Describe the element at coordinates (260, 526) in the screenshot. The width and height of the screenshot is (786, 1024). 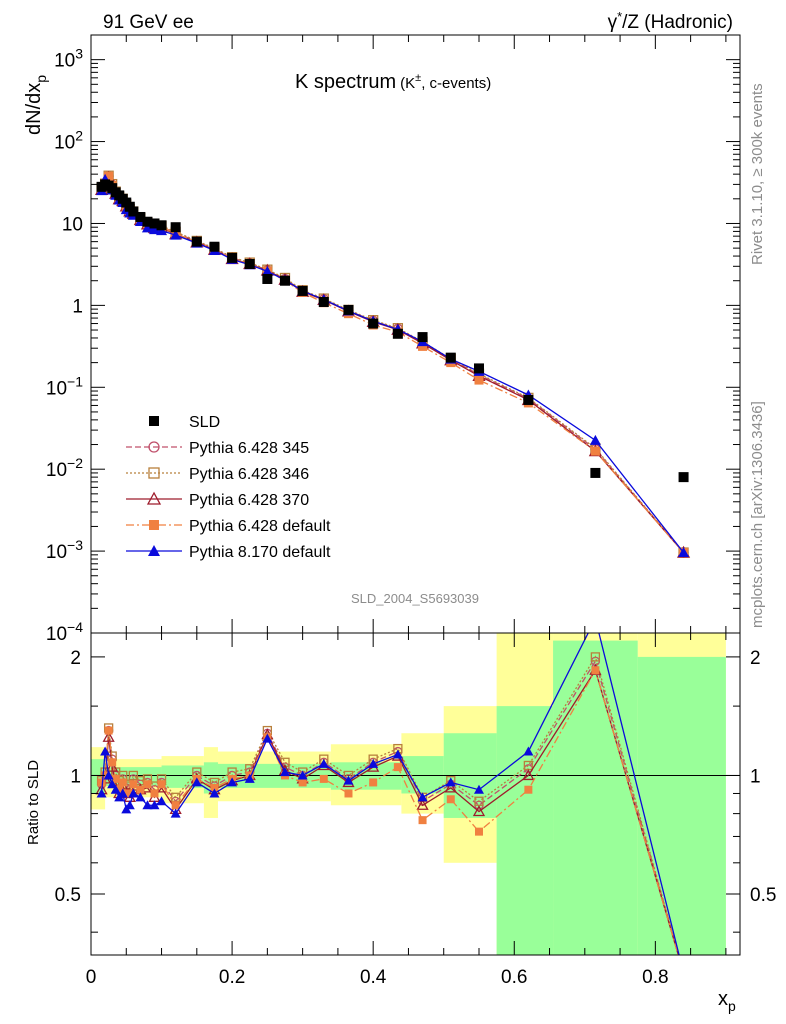
I see `legend-label: Pythia 6.428 default` at that location.